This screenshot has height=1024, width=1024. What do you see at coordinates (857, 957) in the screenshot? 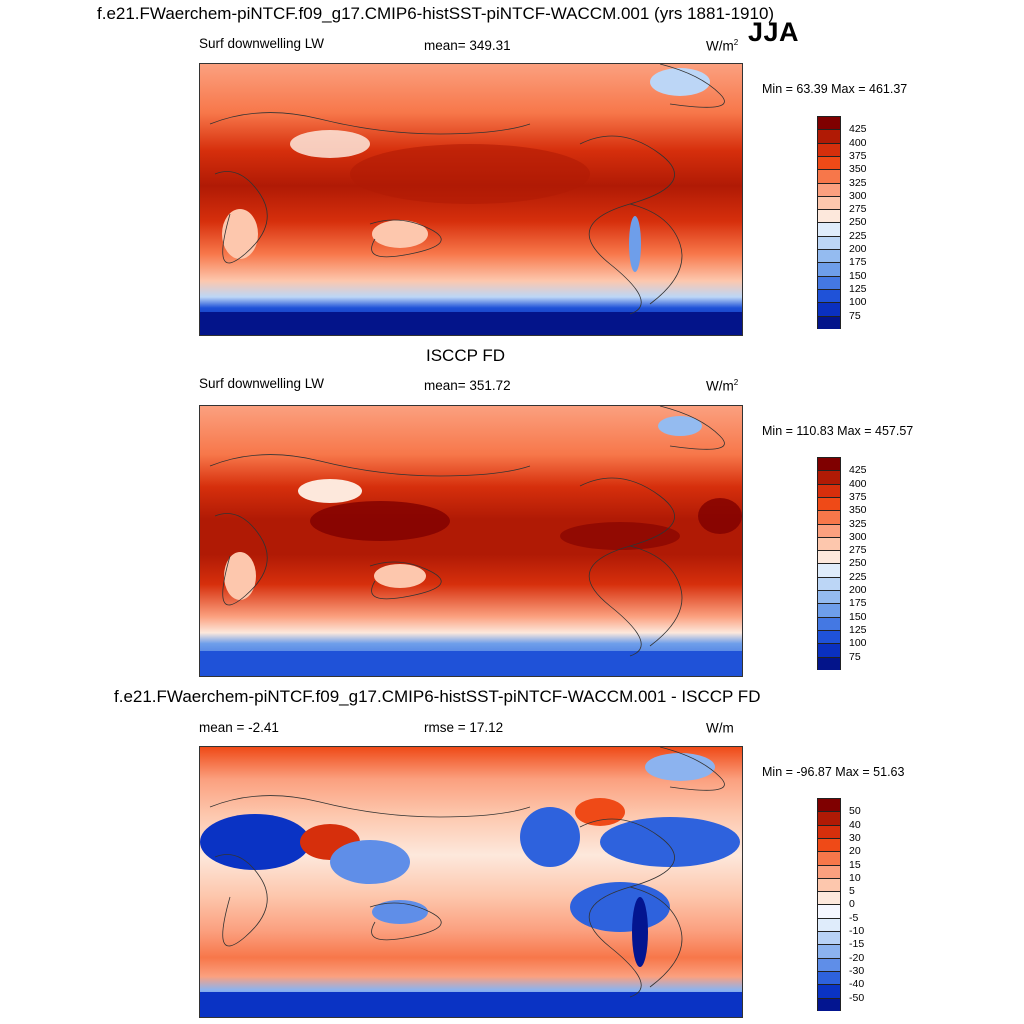
I see `colorbar-tick-label: -20` at bounding box center [857, 957].